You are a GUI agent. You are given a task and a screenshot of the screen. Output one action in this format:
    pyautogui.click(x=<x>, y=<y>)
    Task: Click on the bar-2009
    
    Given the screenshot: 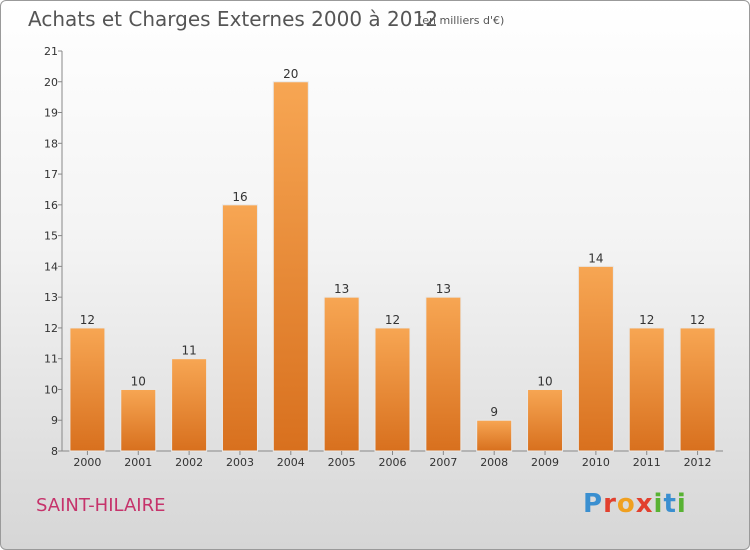 What is the action you would take?
    pyautogui.click(x=545, y=420)
    